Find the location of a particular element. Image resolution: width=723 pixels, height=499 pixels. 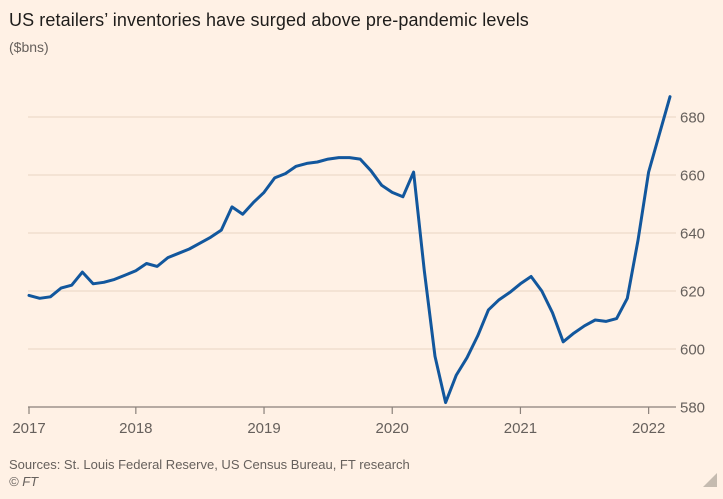

x-axis-tick-label: 2022 is located at coordinates (648, 428).